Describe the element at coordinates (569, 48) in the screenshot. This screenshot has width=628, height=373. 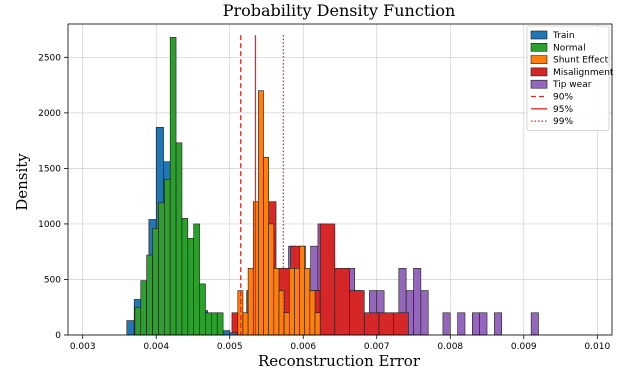
I see `legend-label: Normal` at that location.